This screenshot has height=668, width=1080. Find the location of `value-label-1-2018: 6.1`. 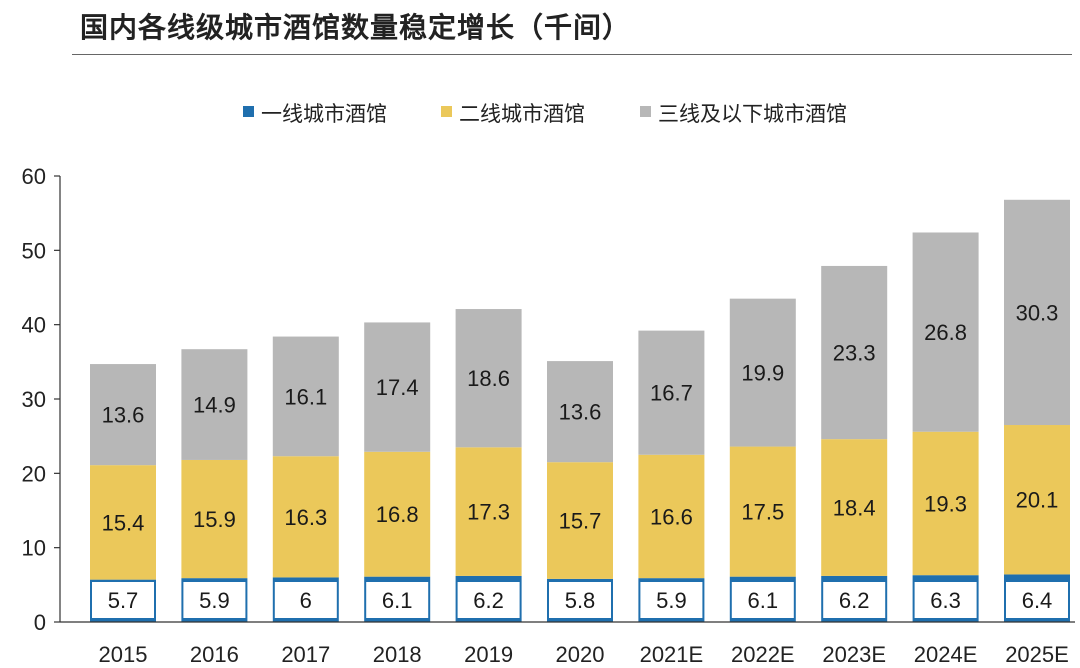

value-label-1-2018: 6.1 is located at coordinates (397, 600).